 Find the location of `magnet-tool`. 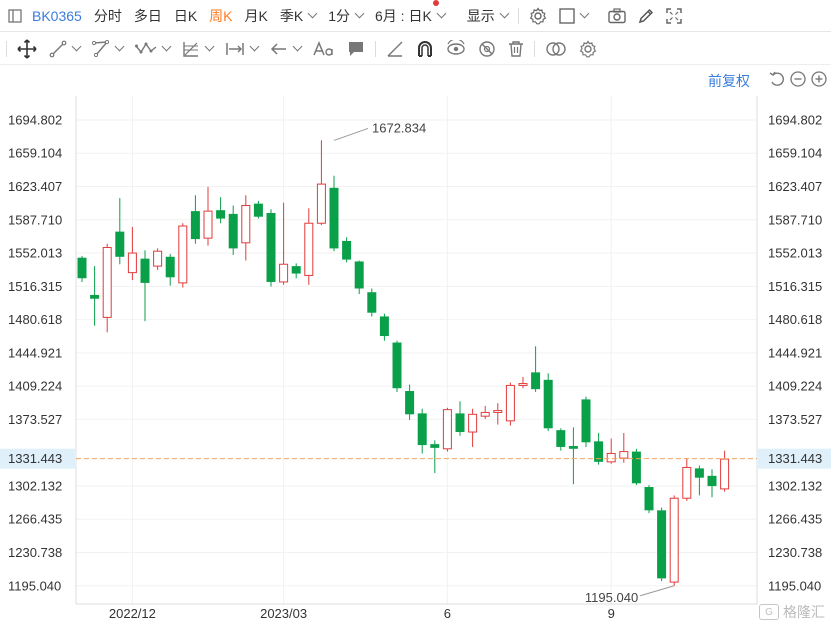

magnet-tool is located at coordinates (425, 49).